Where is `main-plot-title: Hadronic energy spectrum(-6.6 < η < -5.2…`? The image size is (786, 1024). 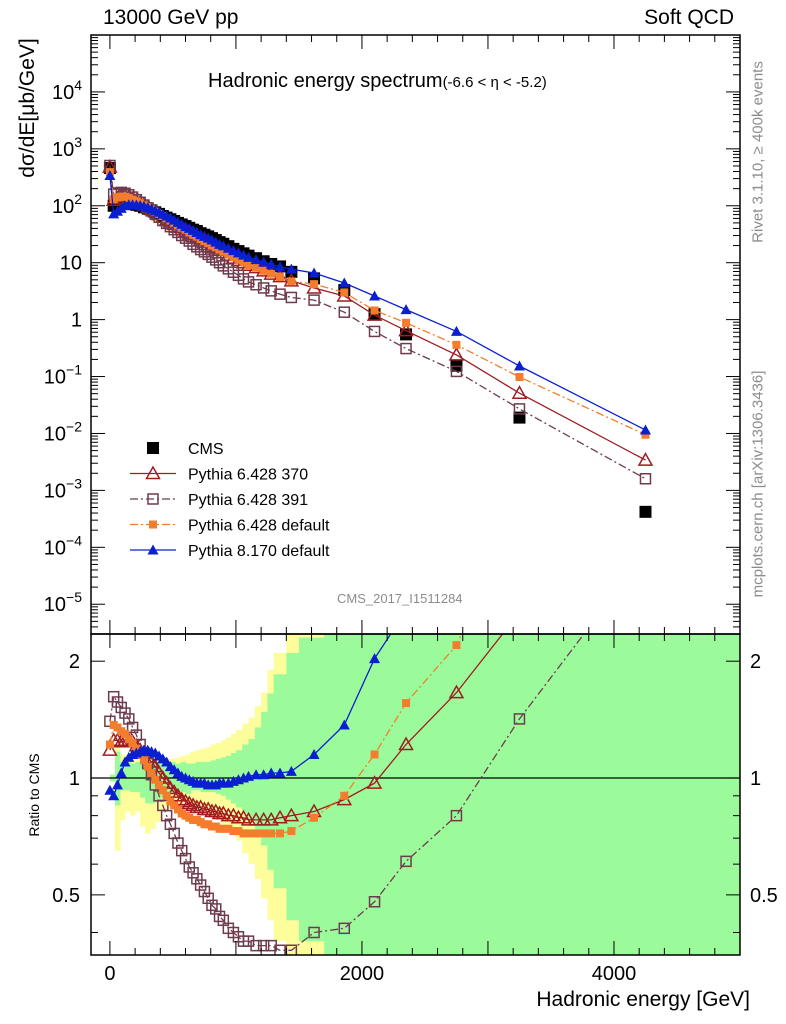
main-plot-title: Hadronic energy spectrum(-6.6 < η < -5.2… is located at coordinates (377, 81).